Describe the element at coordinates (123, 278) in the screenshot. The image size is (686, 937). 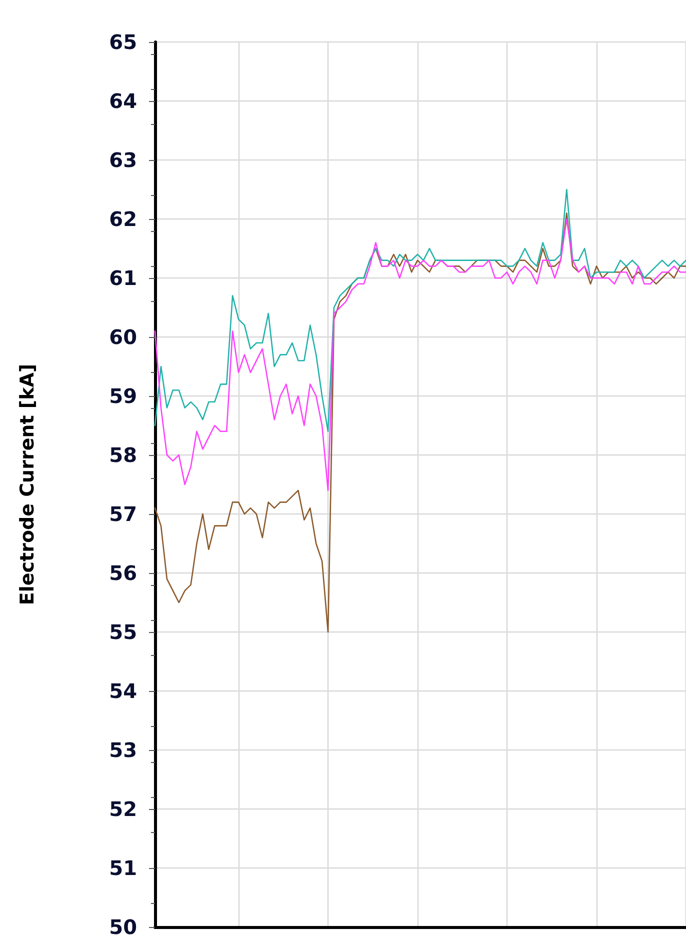
I see `y-tick-label: 61` at that location.